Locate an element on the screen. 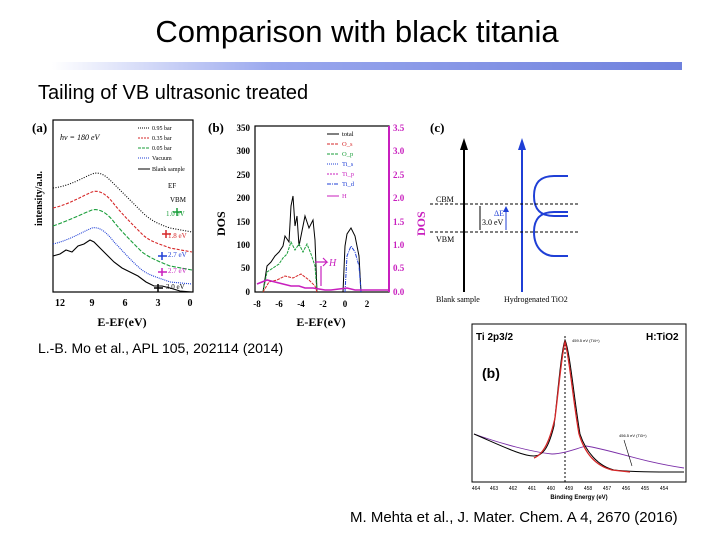 The width and height of the screenshot is (720, 540). figure-b-ltick: 0 is located at coordinates (248, 292).